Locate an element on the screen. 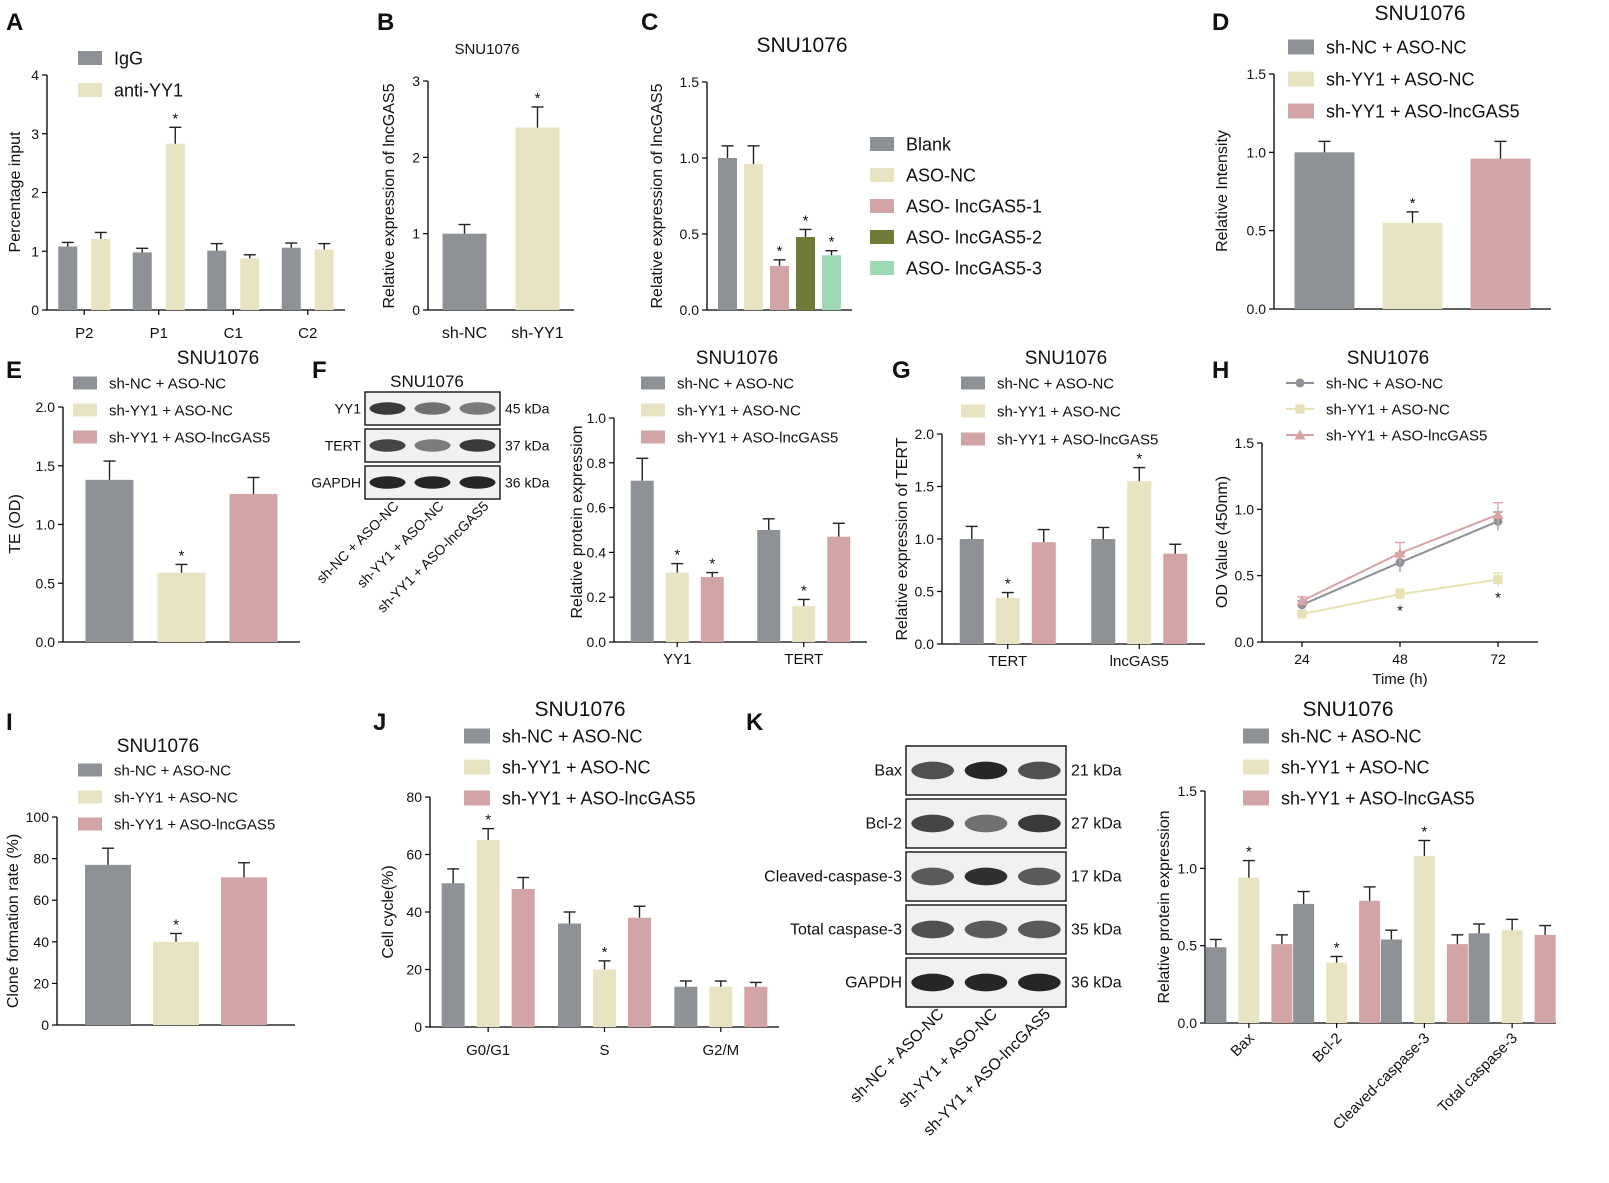 The image size is (1609, 1183). legend-label: IgG is located at coordinates (128, 58).